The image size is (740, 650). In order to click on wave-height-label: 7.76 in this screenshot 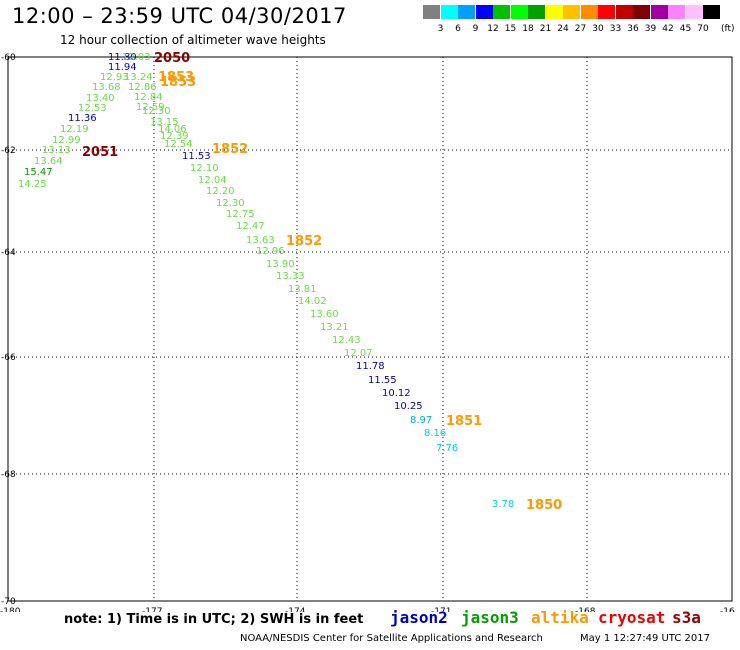, I will do `click(447, 448)`.